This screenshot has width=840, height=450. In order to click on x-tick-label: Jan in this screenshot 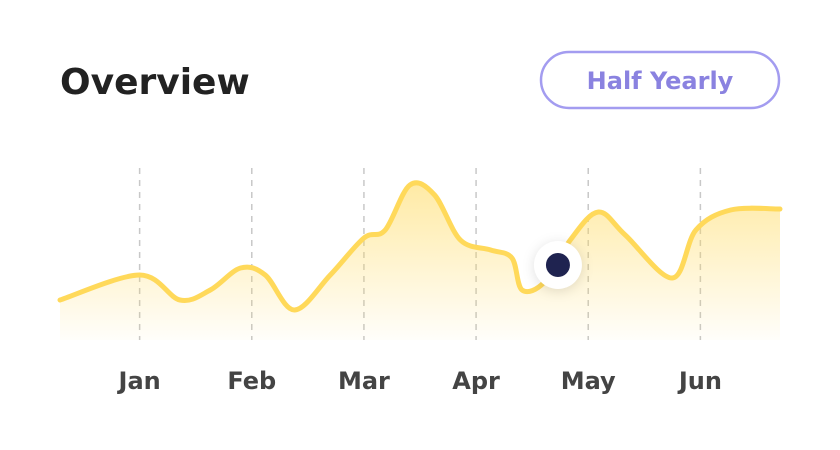, I will do `click(139, 381)`.